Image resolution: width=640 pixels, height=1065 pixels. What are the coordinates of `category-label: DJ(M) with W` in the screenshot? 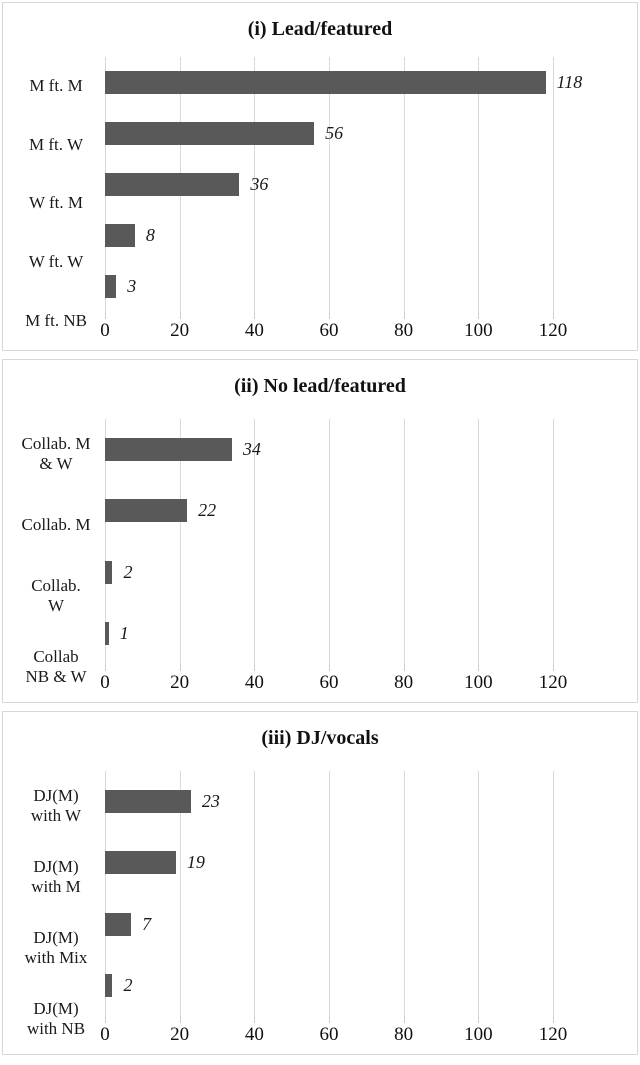 It's located at (56, 806).